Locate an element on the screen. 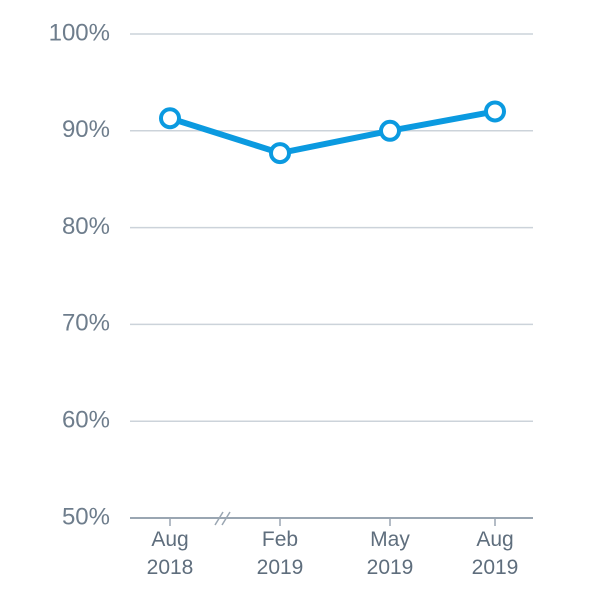 The width and height of the screenshot is (600, 600). x-tick-label: Aug 2018 is located at coordinates (170, 553).